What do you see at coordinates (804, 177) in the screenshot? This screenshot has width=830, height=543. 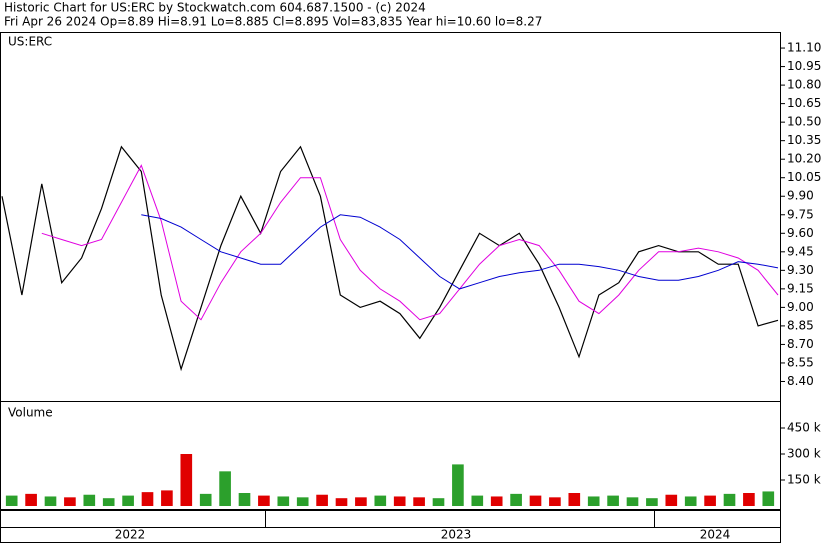 I see `y-tick-label: 10.05` at bounding box center [804, 177].